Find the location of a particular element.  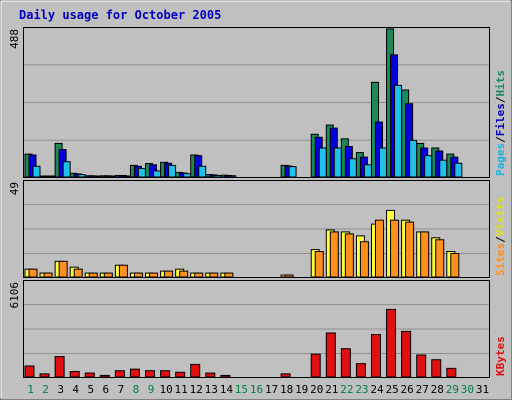

x-tick-label: 6 is located at coordinates (106, 389).